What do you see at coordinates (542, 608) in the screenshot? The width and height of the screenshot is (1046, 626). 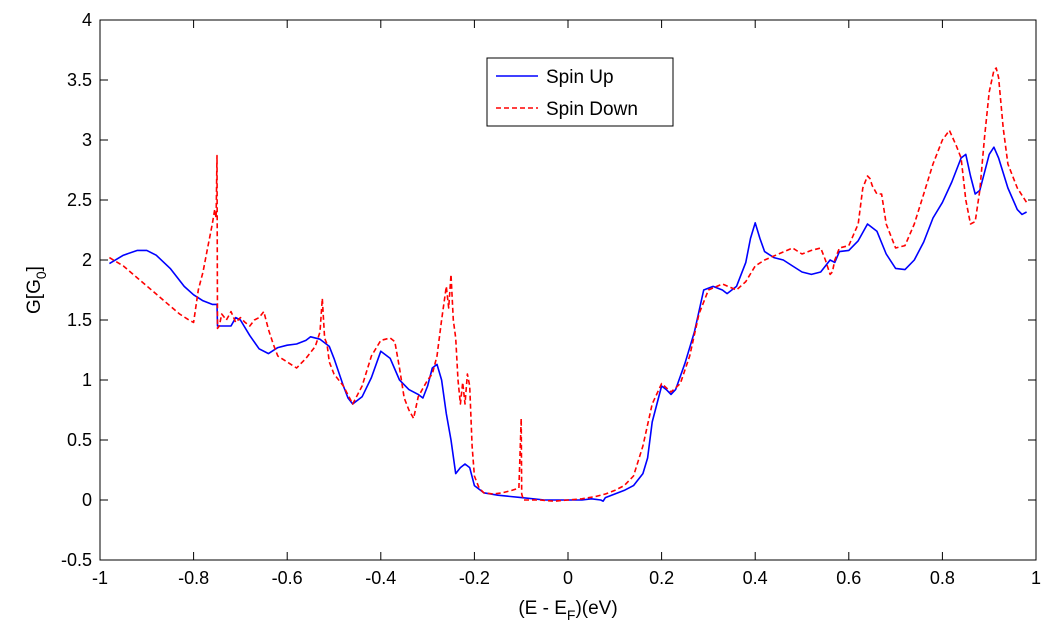 I see `x-axis-label-main: (E - E` at bounding box center [542, 608].